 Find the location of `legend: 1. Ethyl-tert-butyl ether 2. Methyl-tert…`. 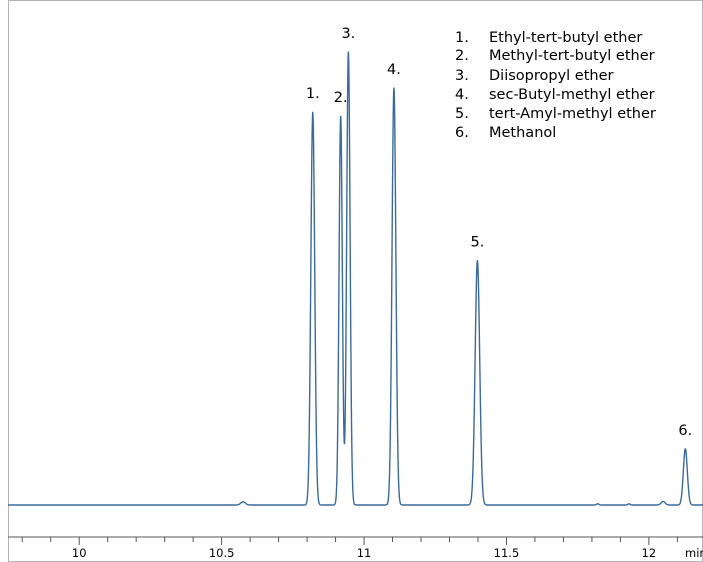

legend: 1. Ethyl-tert-butyl ether 2. Methyl-tert… is located at coordinates (555, 85).